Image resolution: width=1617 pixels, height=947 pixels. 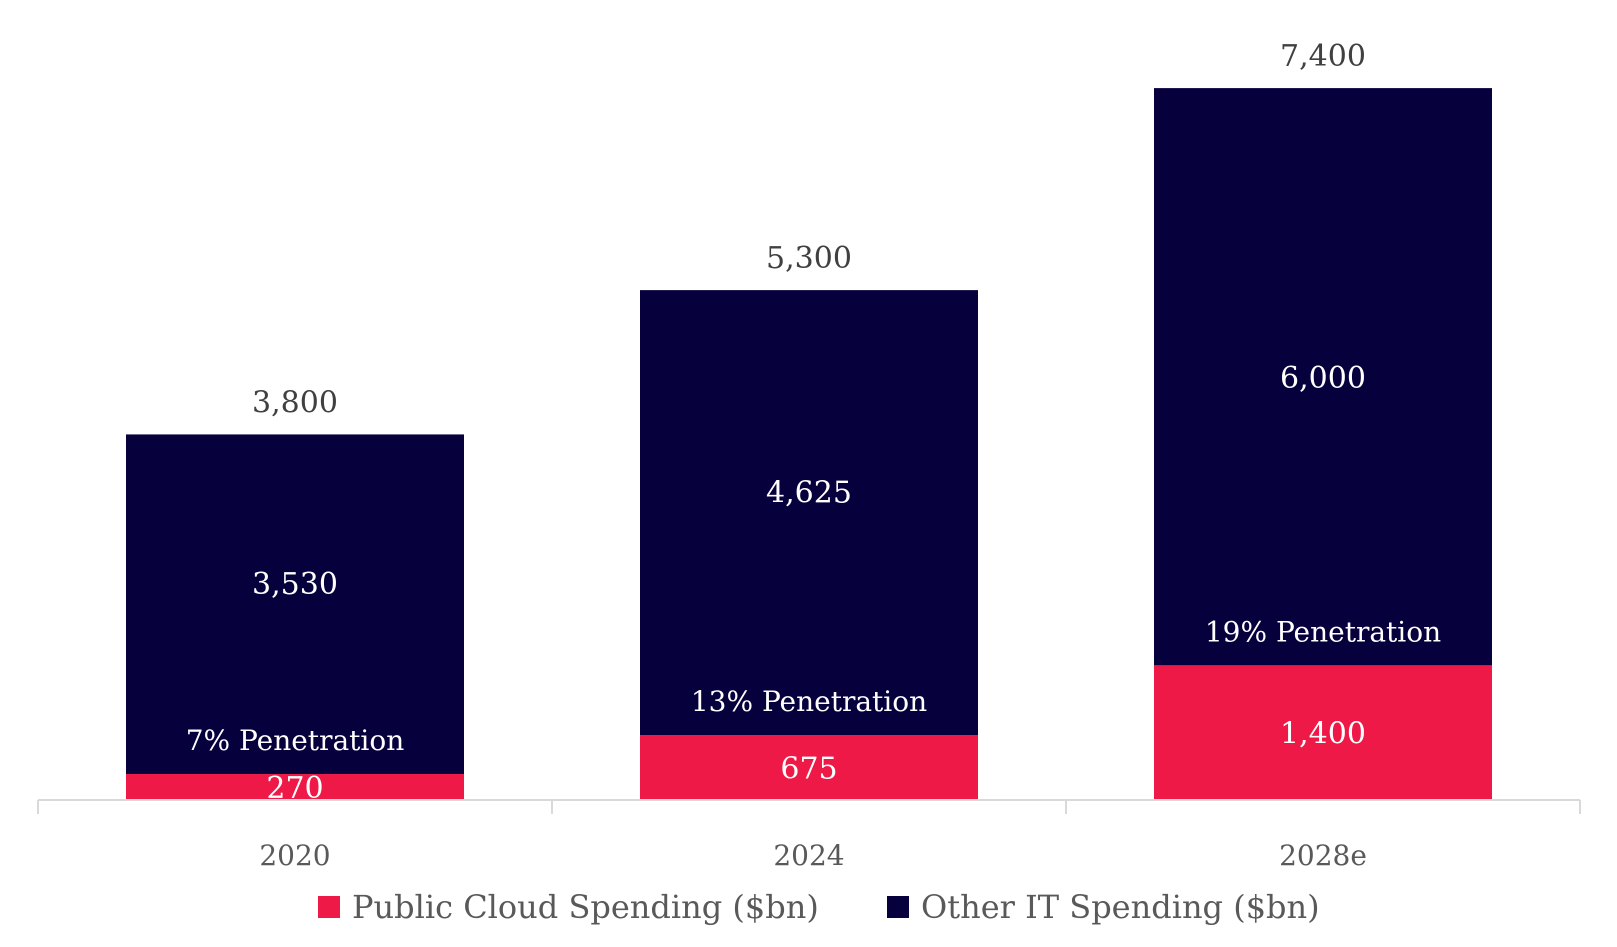 I want to click on bar-other-it-2024, so click(x=809, y=513).